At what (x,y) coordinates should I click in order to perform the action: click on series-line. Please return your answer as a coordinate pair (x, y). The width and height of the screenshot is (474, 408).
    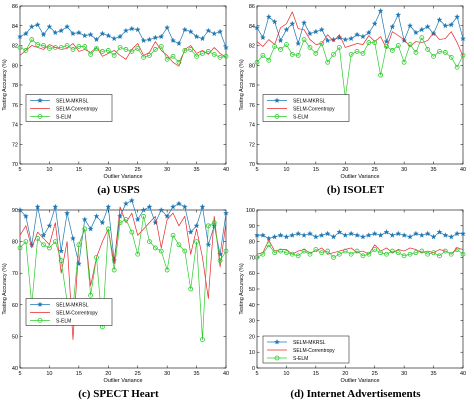
    Looking at the image, I should click on (123, 232).